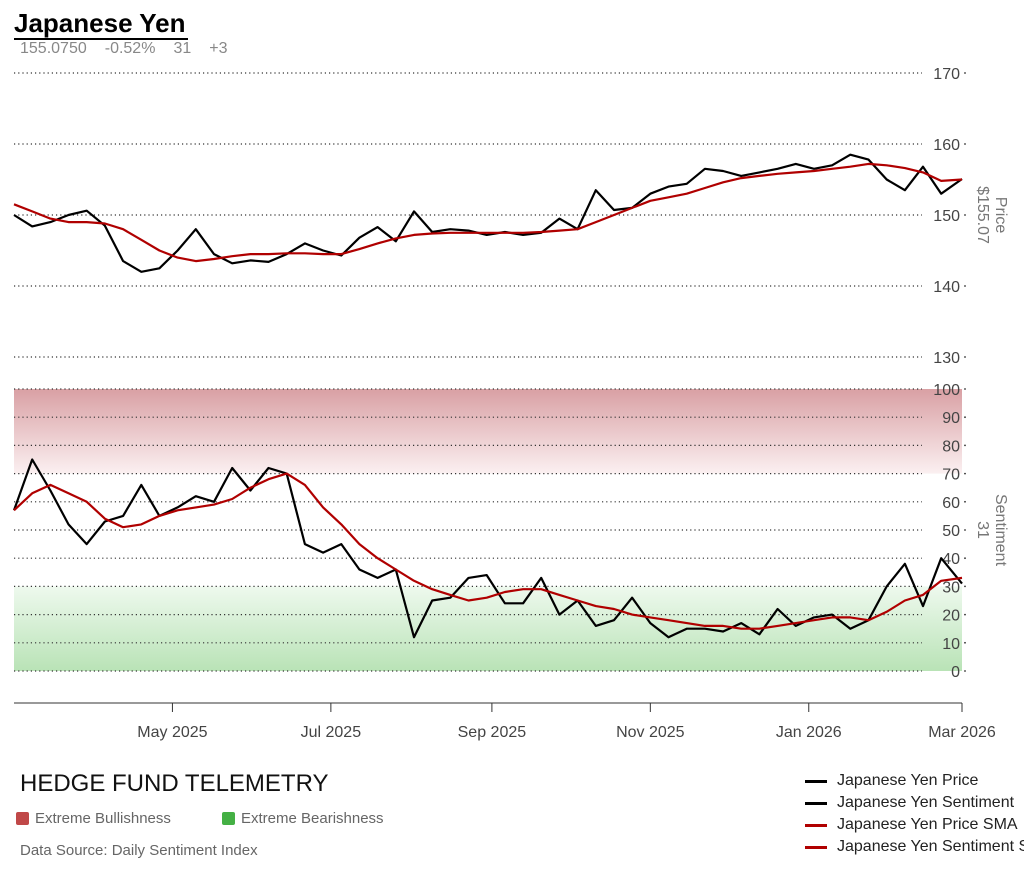  Describe the element at coordinates (182, 48) in the screenshot. I see `current-sentiment: 31` at that location.